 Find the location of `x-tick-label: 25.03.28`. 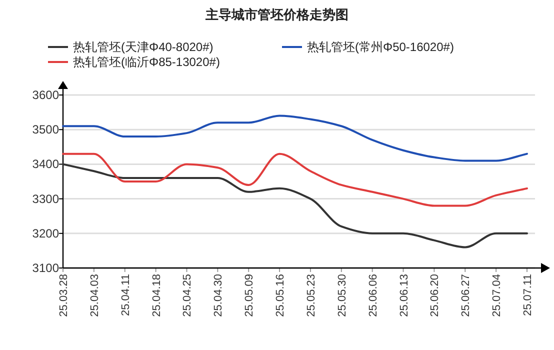

x-tick-label: 25.03.28 is located at coordinates (64, 295).